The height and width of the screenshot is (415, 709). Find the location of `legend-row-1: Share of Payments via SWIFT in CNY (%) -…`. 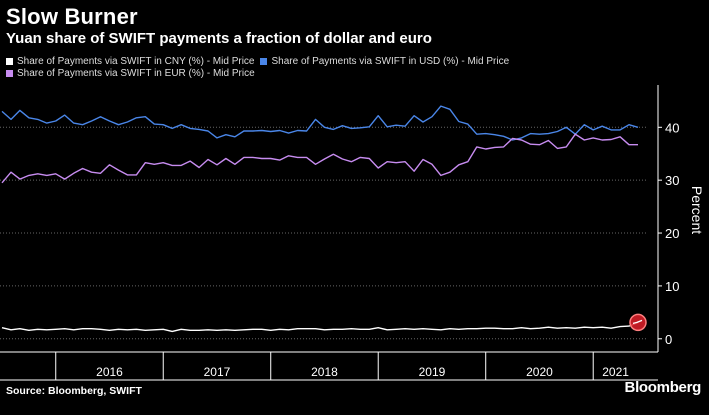

legend-row-1: Share of Payments via SWIFT in CNY (%) -… is located at coordinates (260, 61).